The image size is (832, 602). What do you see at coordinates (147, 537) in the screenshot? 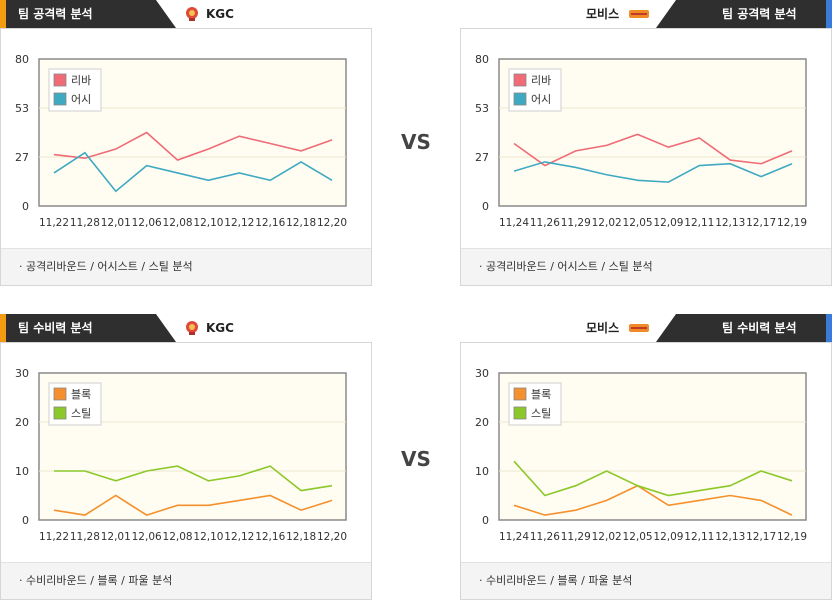
I see `x-tick-label: 12,06` at bounding box center [147, 537].